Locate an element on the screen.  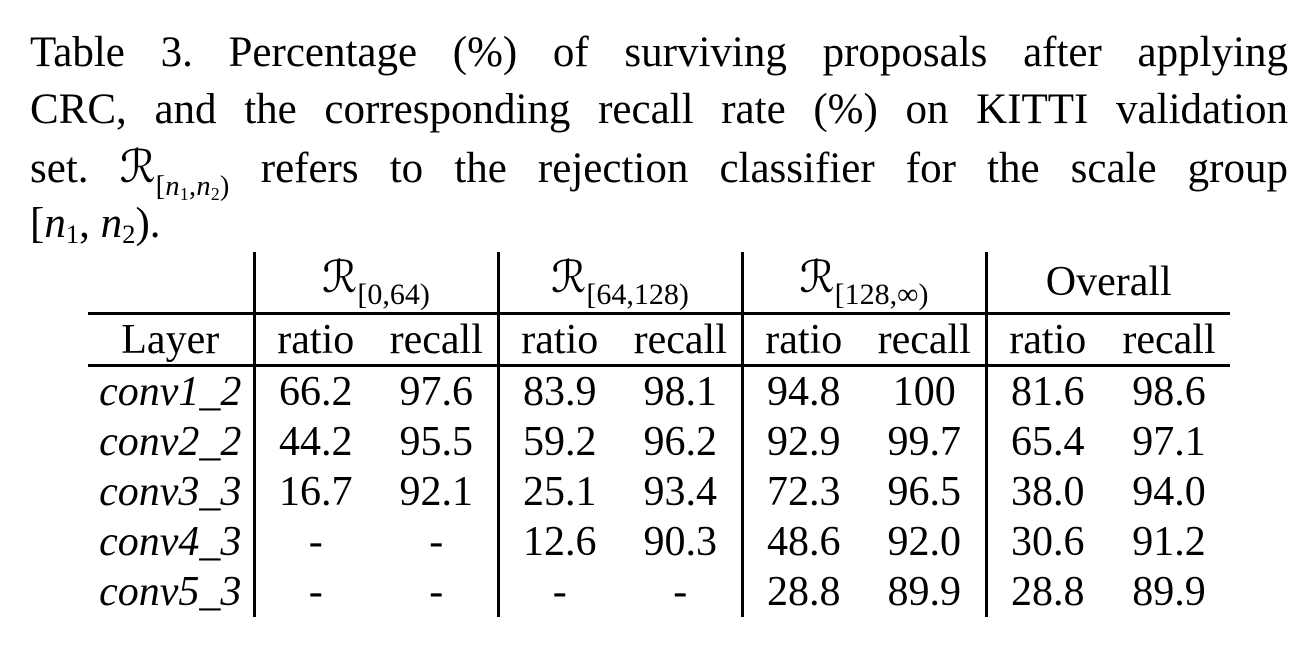
table-cell: 83.9 is located at coordinates (558, 391).